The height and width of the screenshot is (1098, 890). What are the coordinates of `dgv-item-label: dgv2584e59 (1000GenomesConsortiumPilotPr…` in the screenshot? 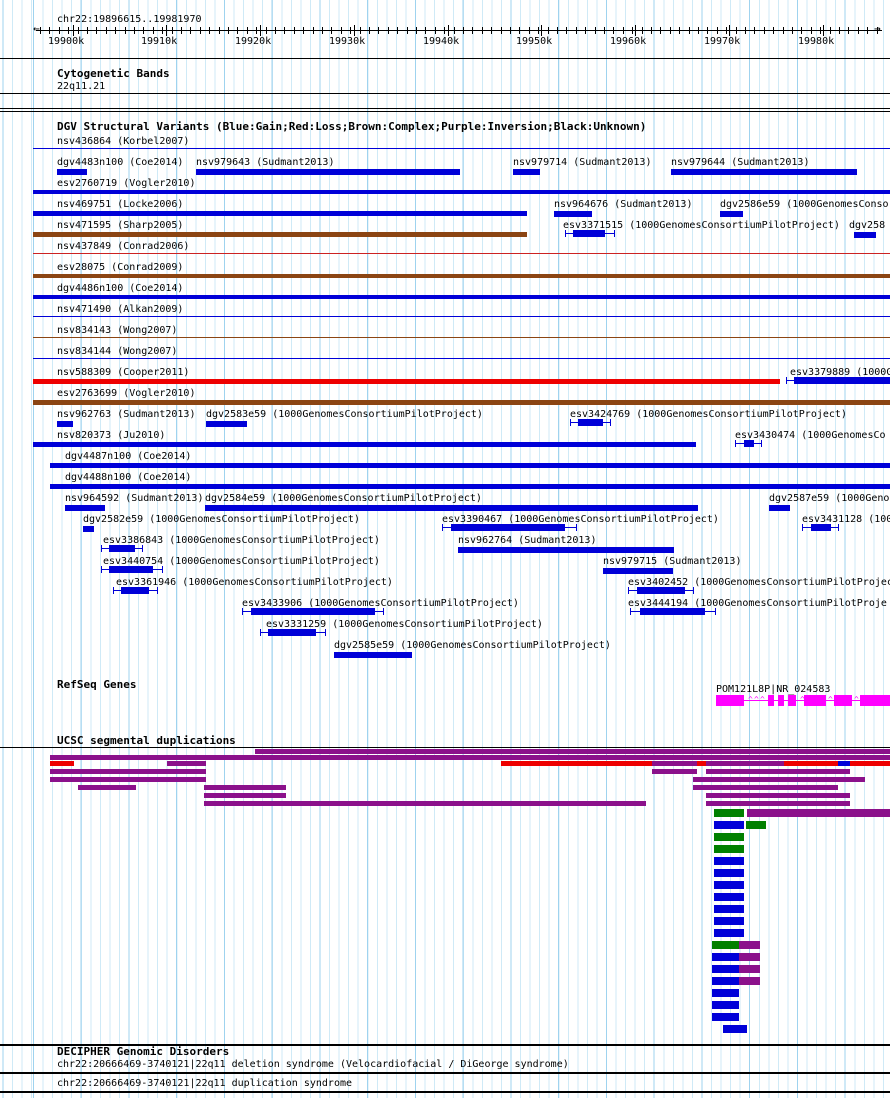 It's located at (343, 498).